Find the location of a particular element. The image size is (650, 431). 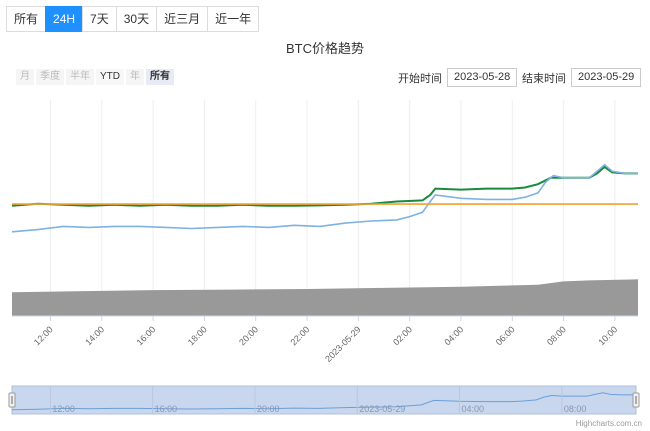

tab-3m: 近三月 is located at coordinates (182, 19).